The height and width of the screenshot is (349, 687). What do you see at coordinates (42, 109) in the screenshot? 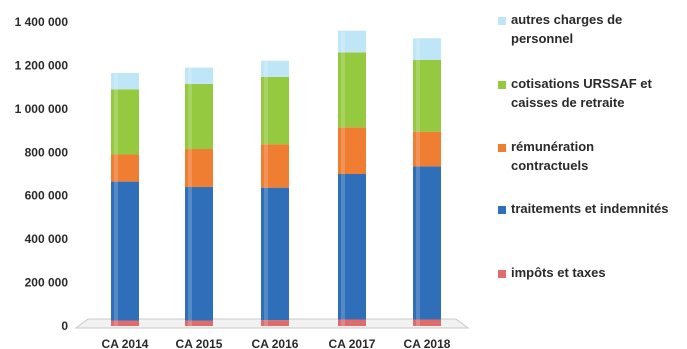
I see `y-tick-label: 1 000 000` at bounding box center [42, 109].